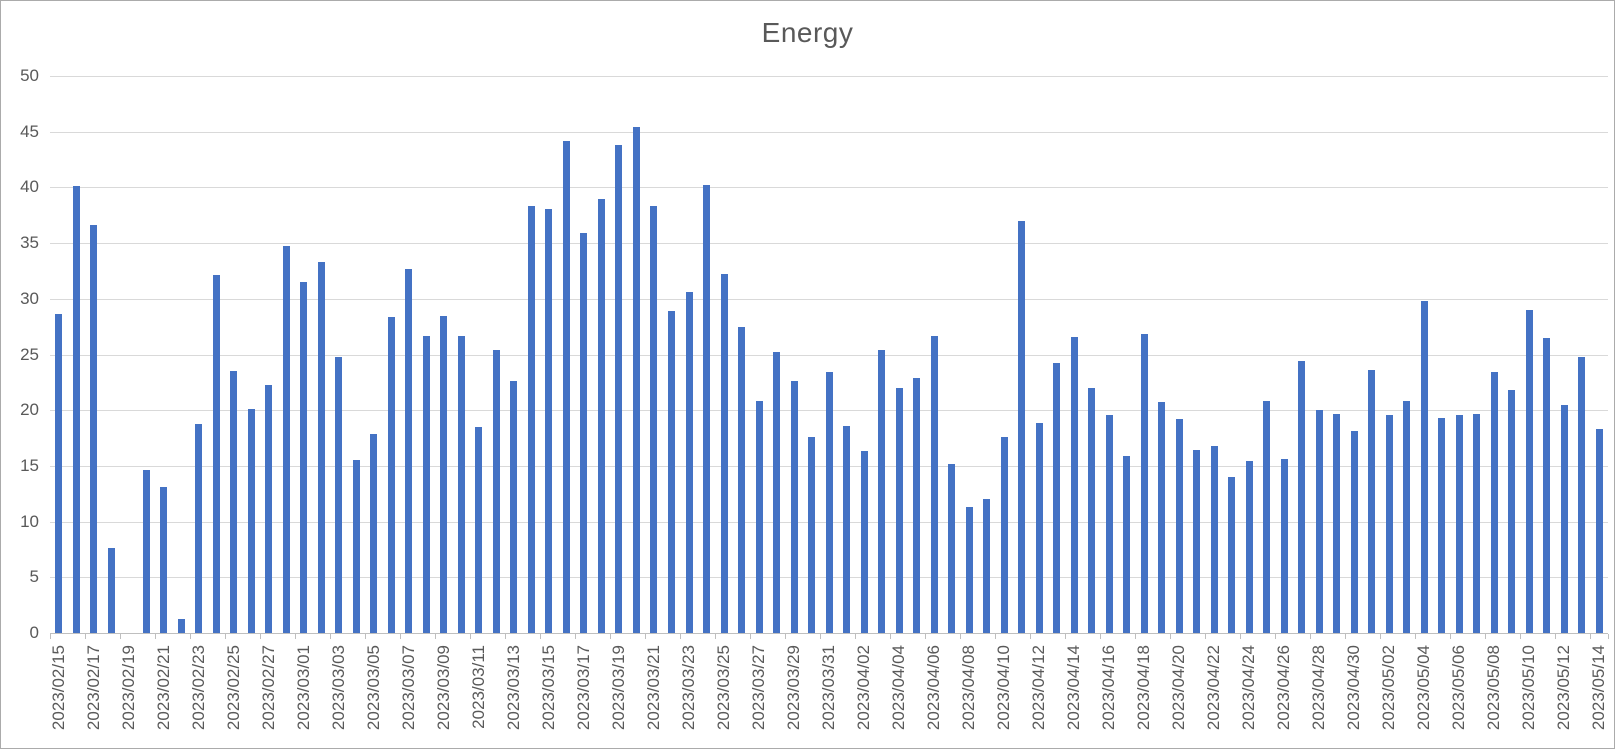  Describe the element at coordinates (321, 447) in the screenshot. I see `bar-2023/03/02` at that location.